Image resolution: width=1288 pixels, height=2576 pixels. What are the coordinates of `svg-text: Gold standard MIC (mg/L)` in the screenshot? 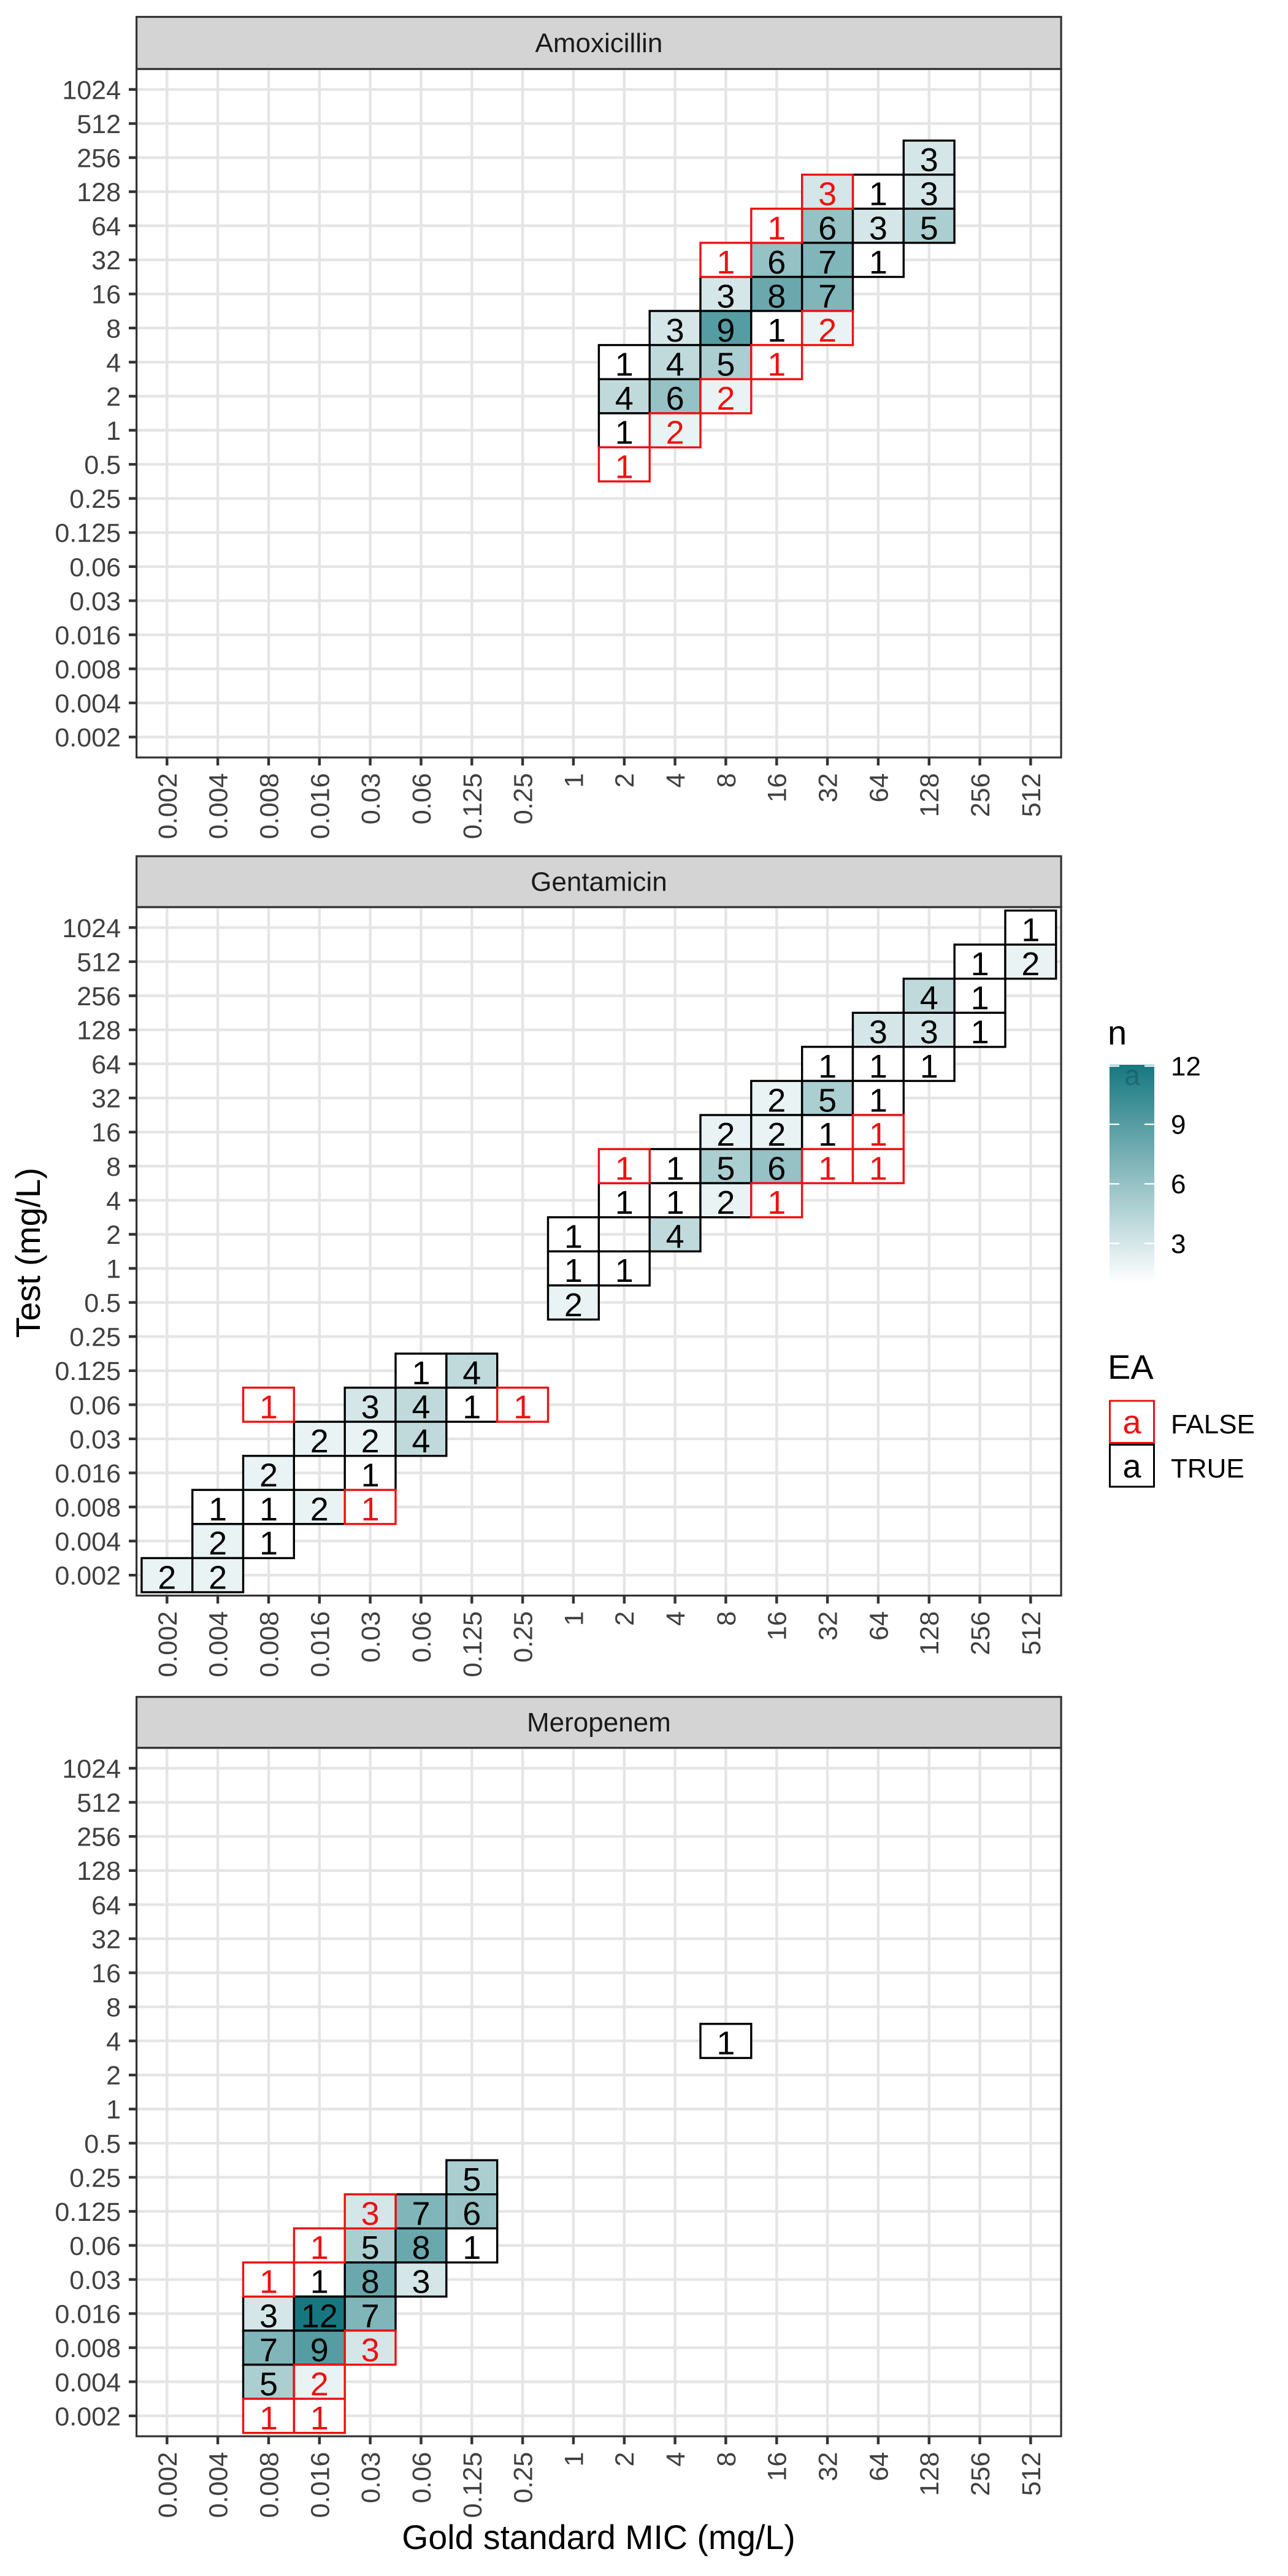 It's located at (598, 2537).